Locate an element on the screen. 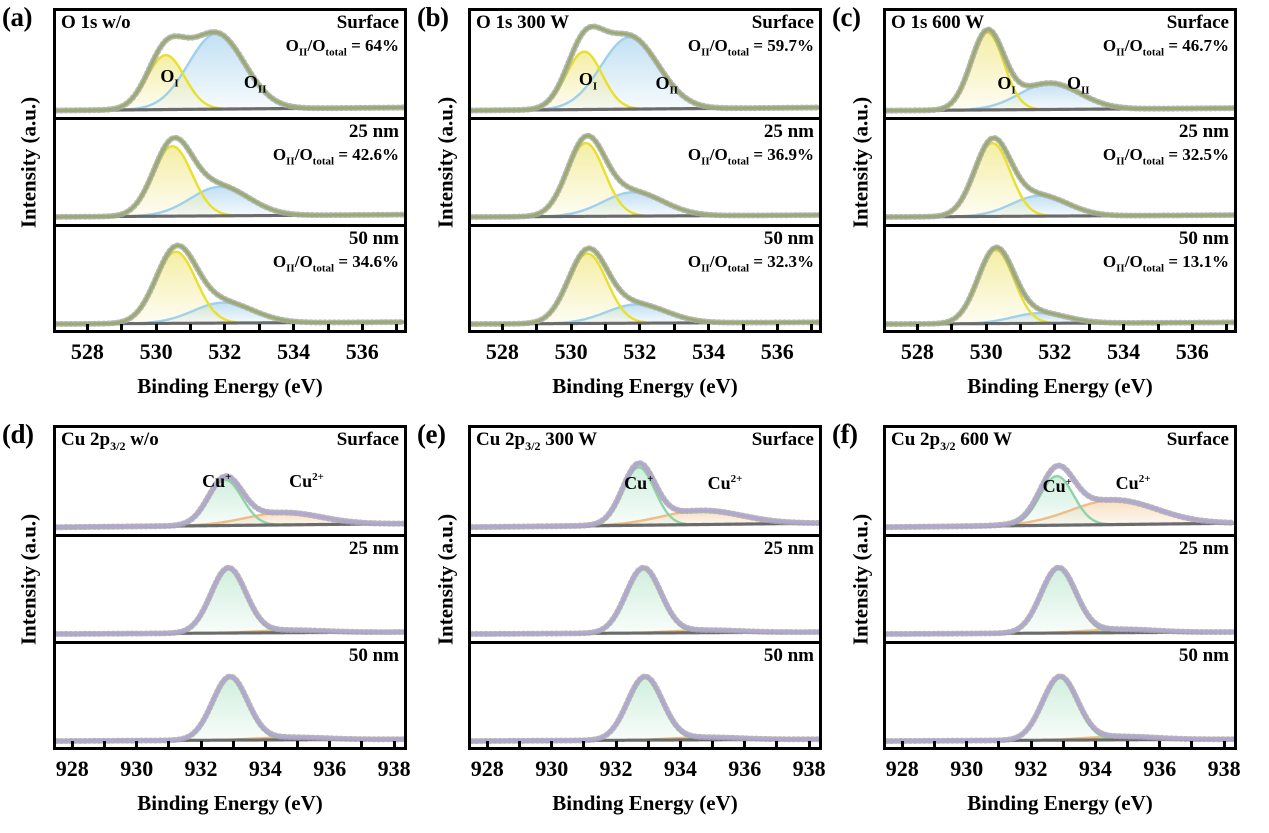 This screenshot has width=1269, height=833. raw-data-markers is located at coordinates (1060, 285).